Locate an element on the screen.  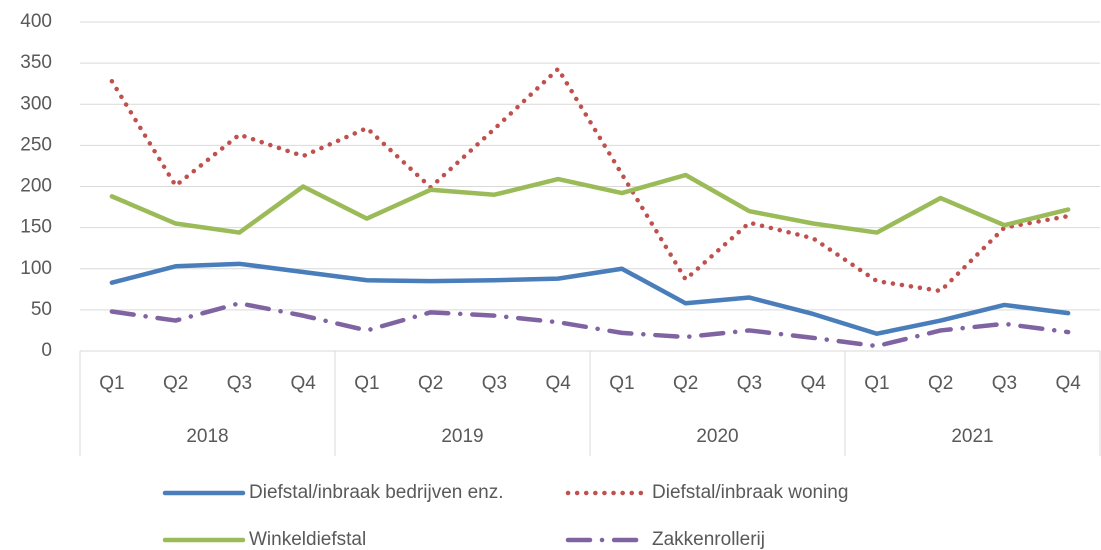
y-tick-label: 250 is located at coordinates (36, 144).